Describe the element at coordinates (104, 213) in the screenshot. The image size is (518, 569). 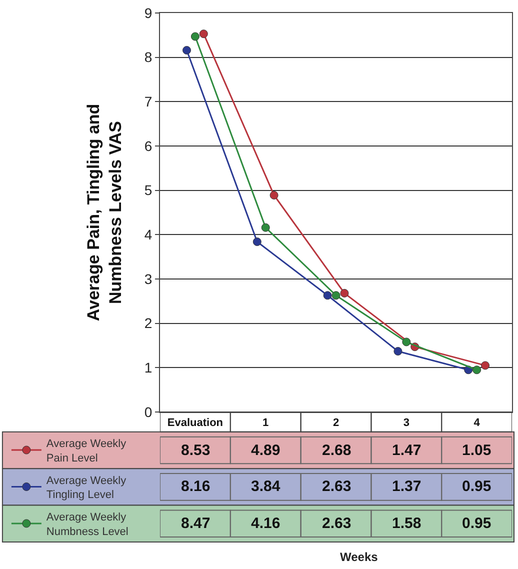
I see `y-axis-title: Average Pain, Tingling and Numbness Levels VAS` at that location.